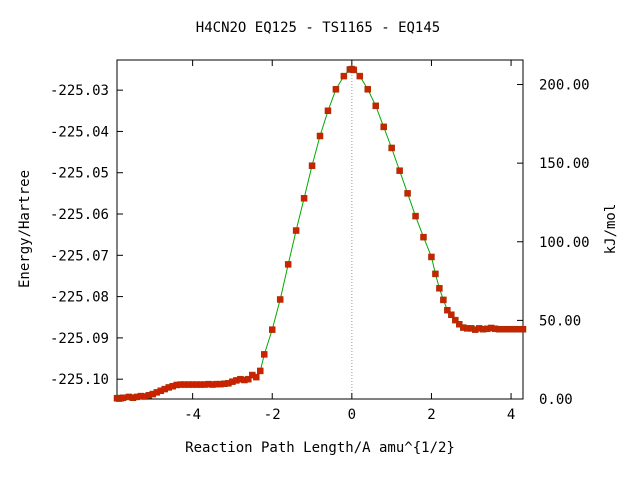  I want to click on y2-tick-label: 150.00, so click(564, 164).